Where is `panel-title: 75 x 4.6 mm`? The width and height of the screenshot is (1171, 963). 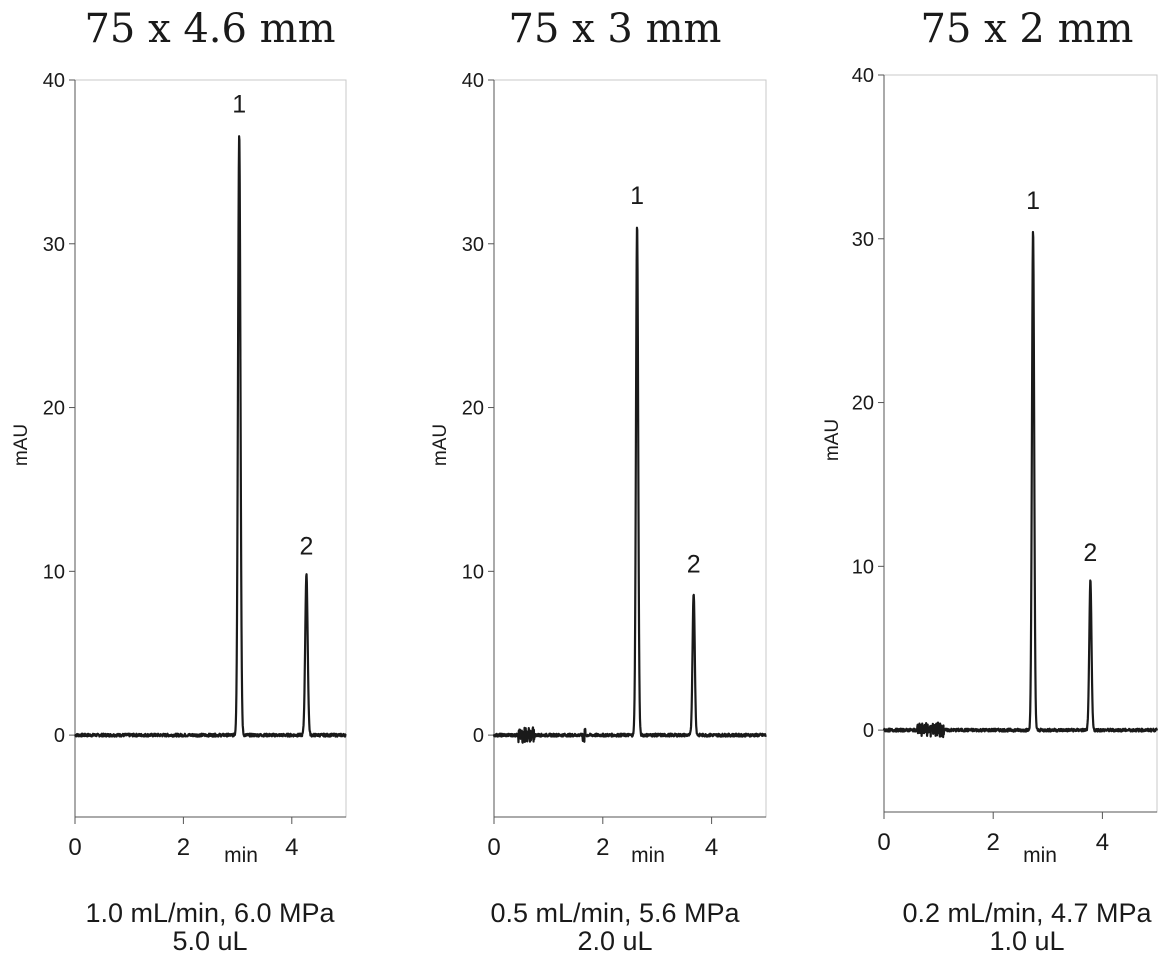
panel-title: 75 x 4.6 mm is located at coordinates (209, 29).